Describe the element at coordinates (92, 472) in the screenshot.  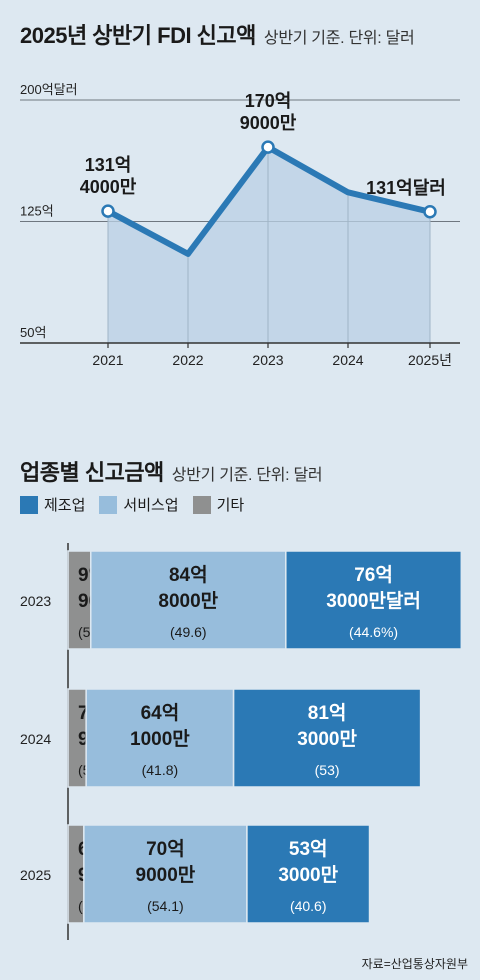
I see `bar-chart-title: 업종별 신고금액` at that location.